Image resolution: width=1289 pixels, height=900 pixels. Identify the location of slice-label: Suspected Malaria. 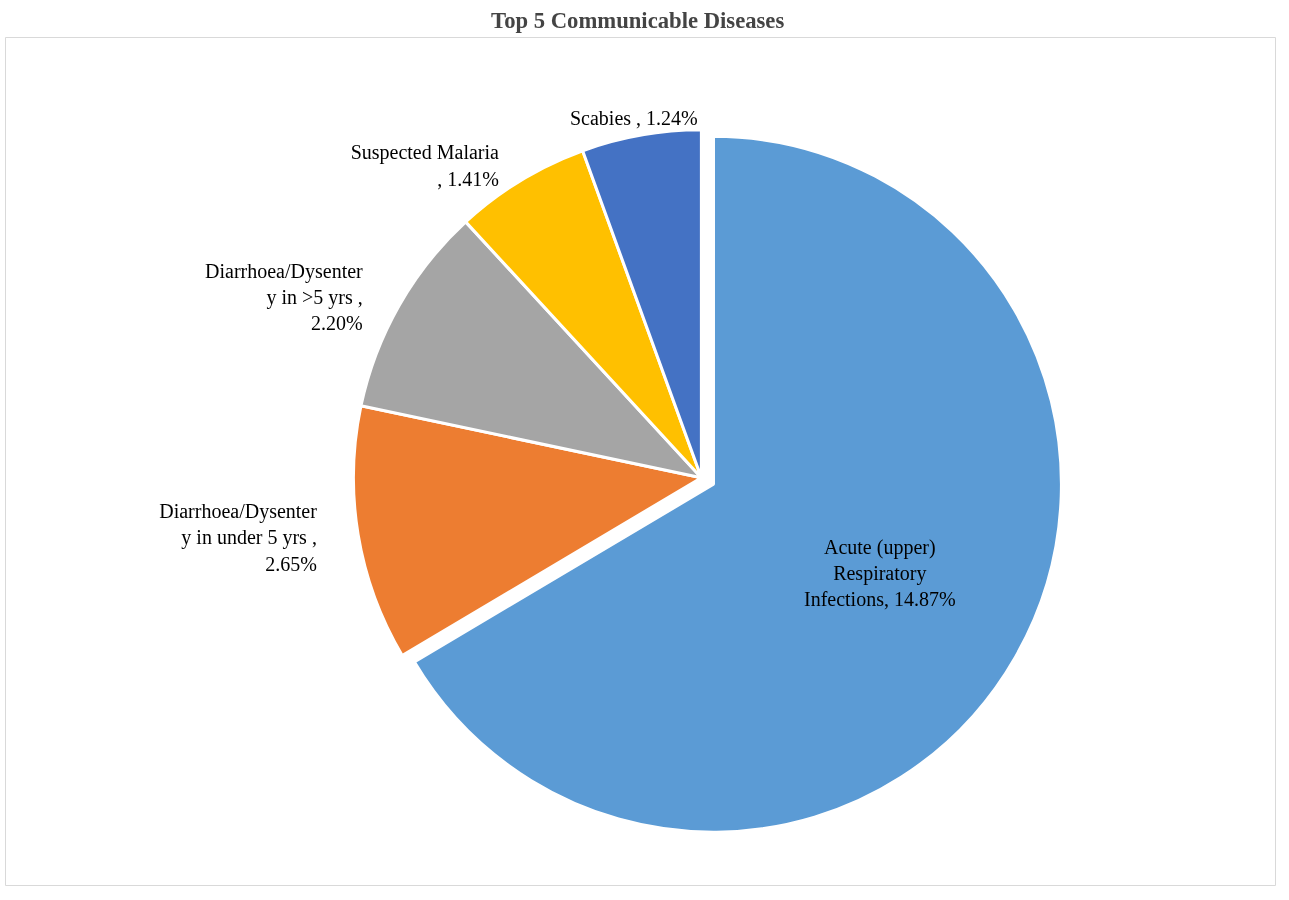
(425, 153).